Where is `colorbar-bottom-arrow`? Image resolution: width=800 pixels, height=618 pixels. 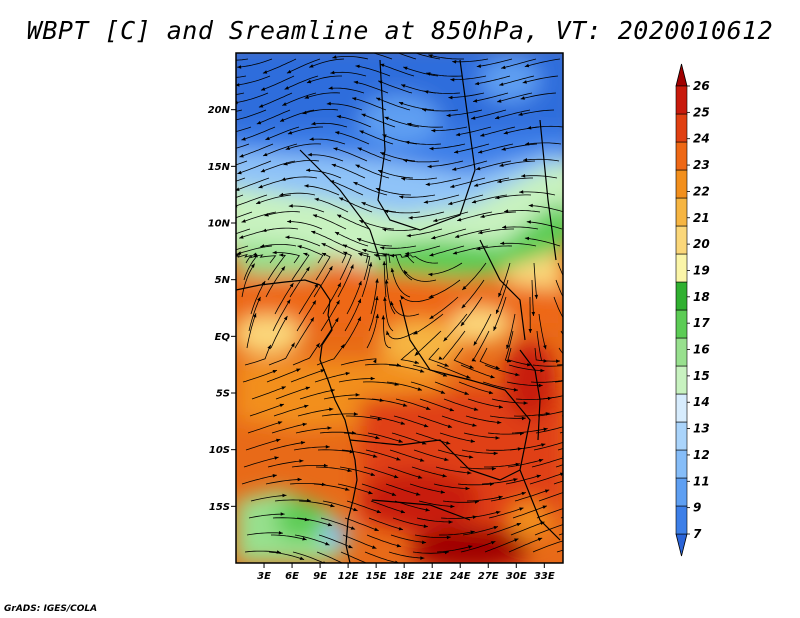
colorbar-bottom-arrow is located at coordinates (681, 545).